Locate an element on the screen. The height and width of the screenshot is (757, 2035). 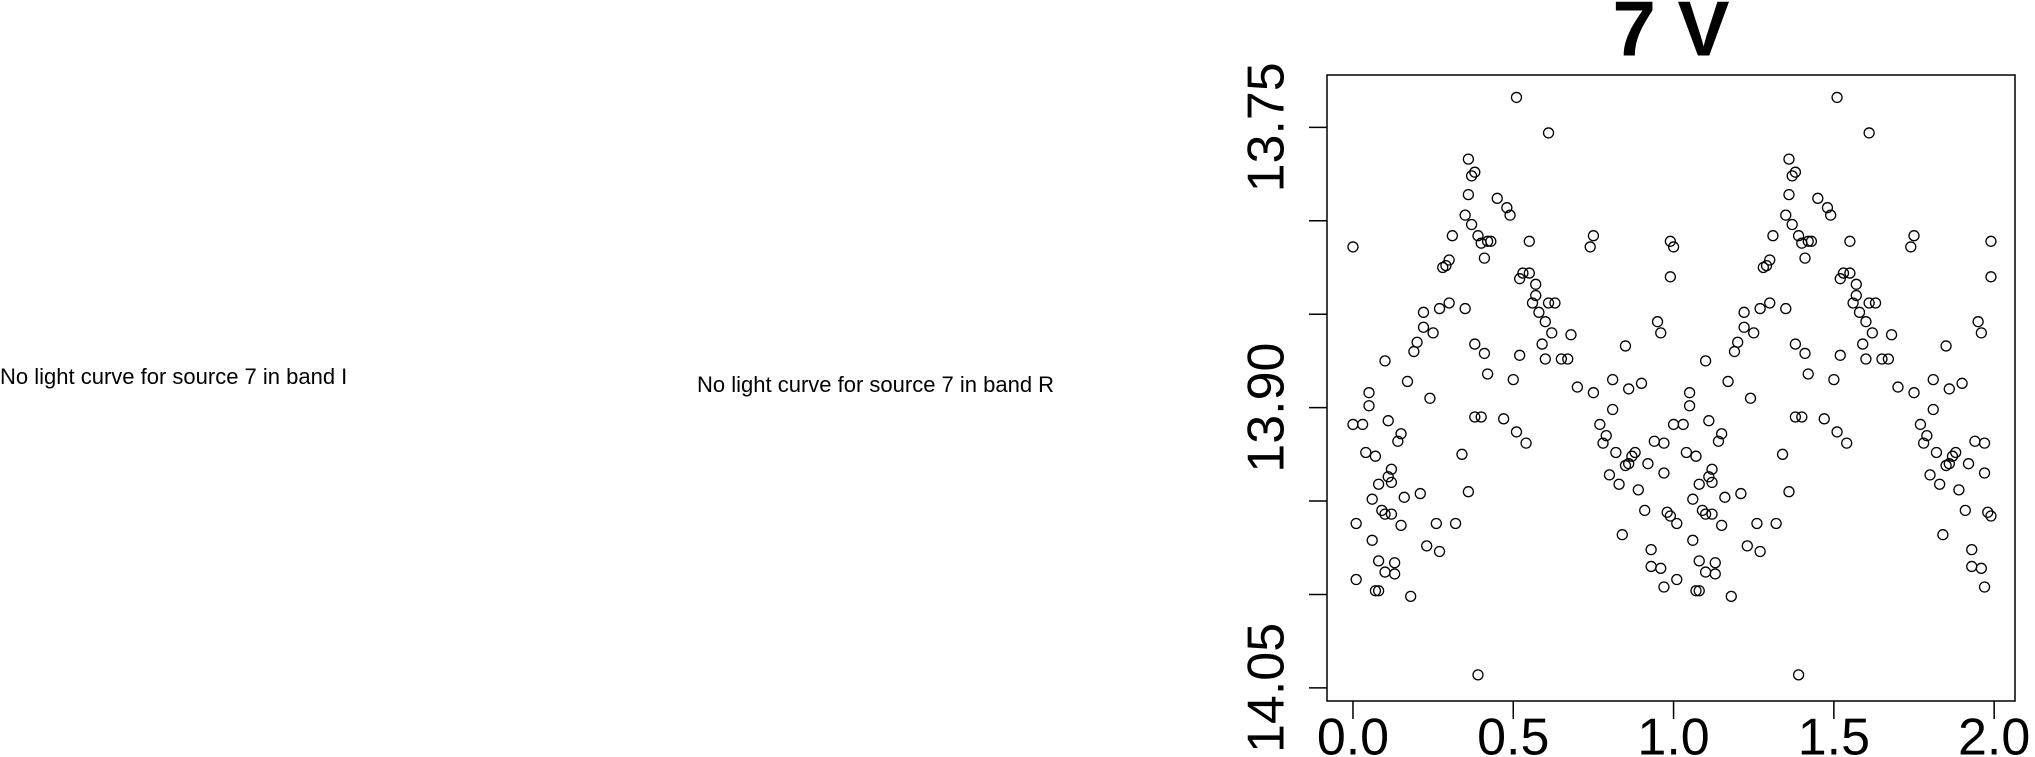
chart-title: 7 V is located at coordinates (1670, 36).